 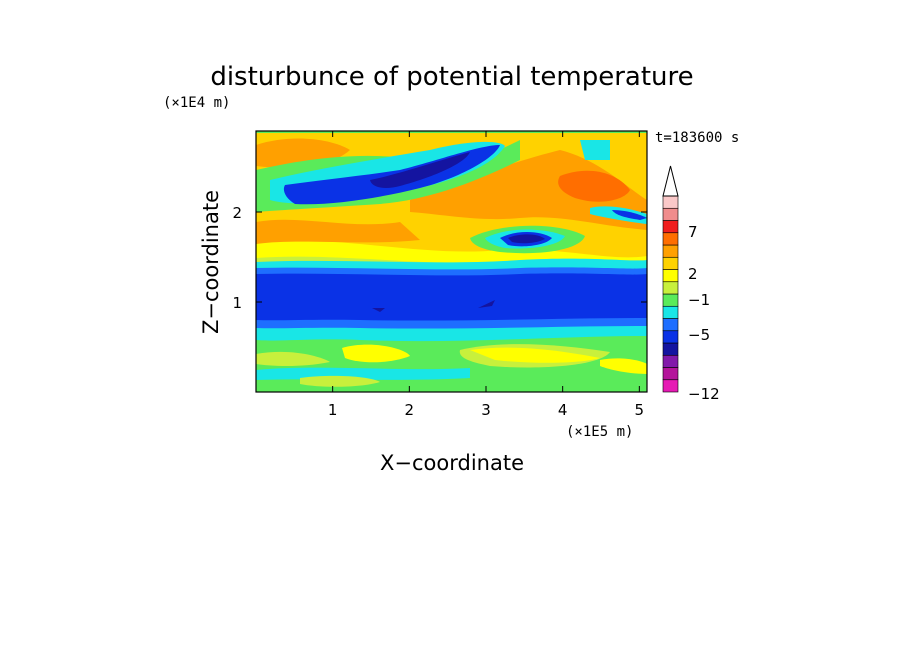 I want to click on colorbar-tick-label: −5, so click(x=699, y=335).